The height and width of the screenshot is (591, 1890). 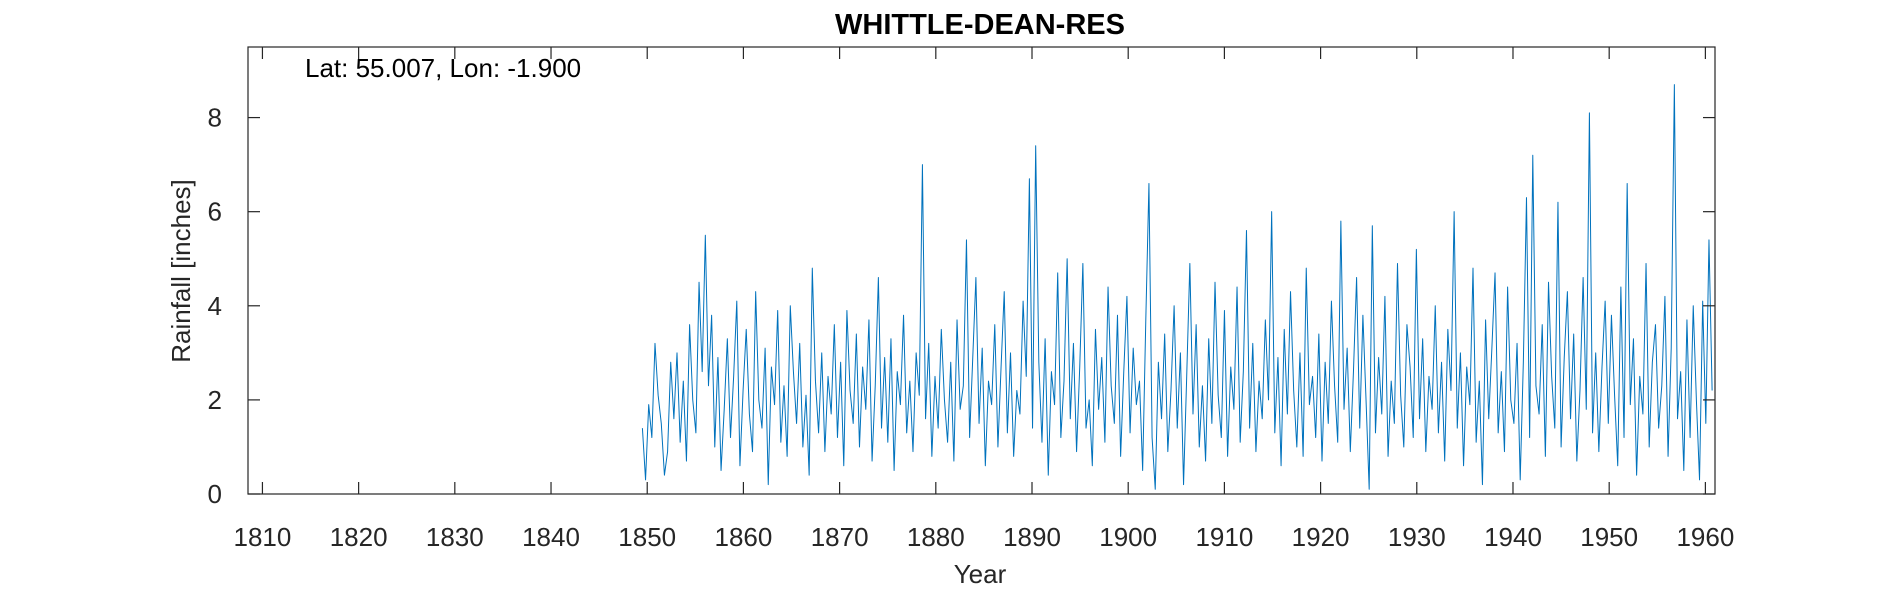 What do you see at coordinates (1513, 537) in the screenshot?
I see `x-tick-label: 1940` at bounding box center [1513, 537].